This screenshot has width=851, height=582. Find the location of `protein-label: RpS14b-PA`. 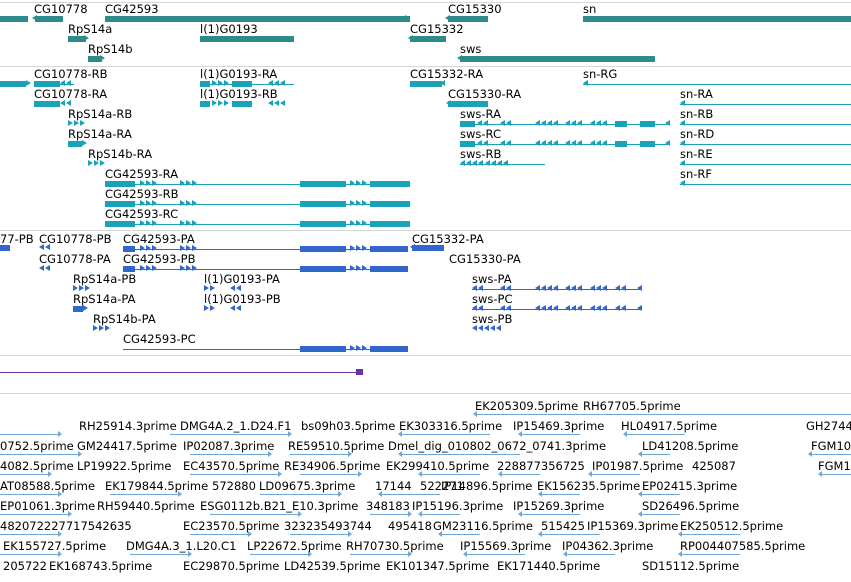

protein-label: RpS14b-PA is located at coordinates (124, 319).